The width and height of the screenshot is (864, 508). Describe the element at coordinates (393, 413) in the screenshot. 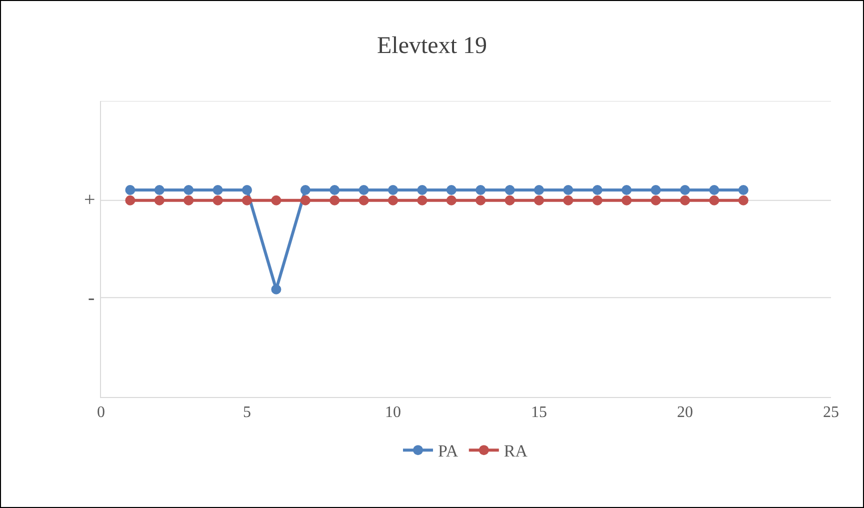

I see `x-tick-label: 10` at that location.